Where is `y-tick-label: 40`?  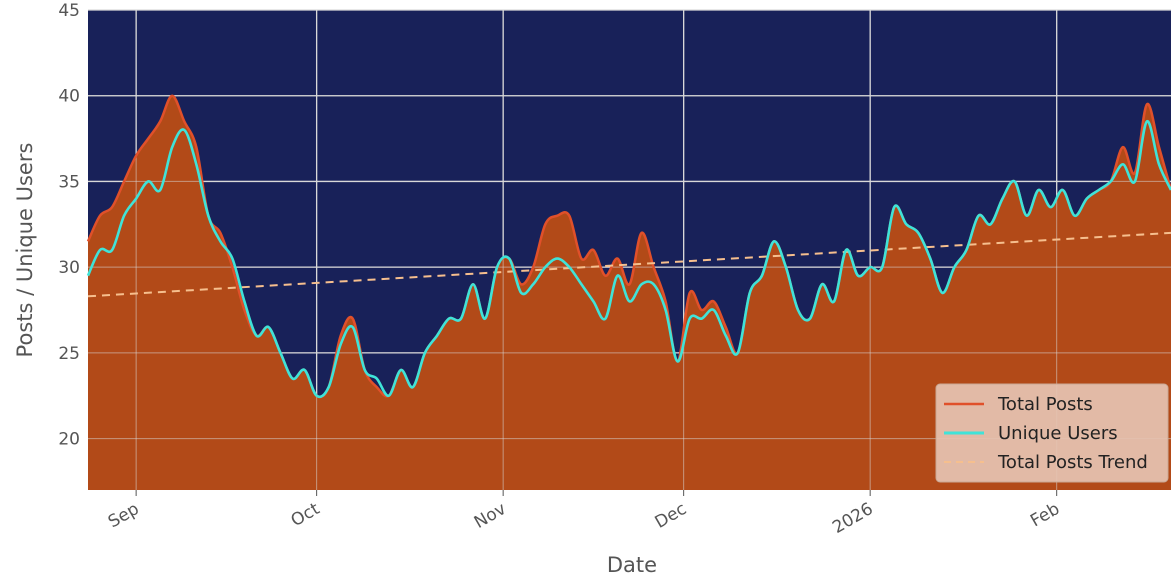
y-tick-label: 40 is located at coordinates (69, 97).